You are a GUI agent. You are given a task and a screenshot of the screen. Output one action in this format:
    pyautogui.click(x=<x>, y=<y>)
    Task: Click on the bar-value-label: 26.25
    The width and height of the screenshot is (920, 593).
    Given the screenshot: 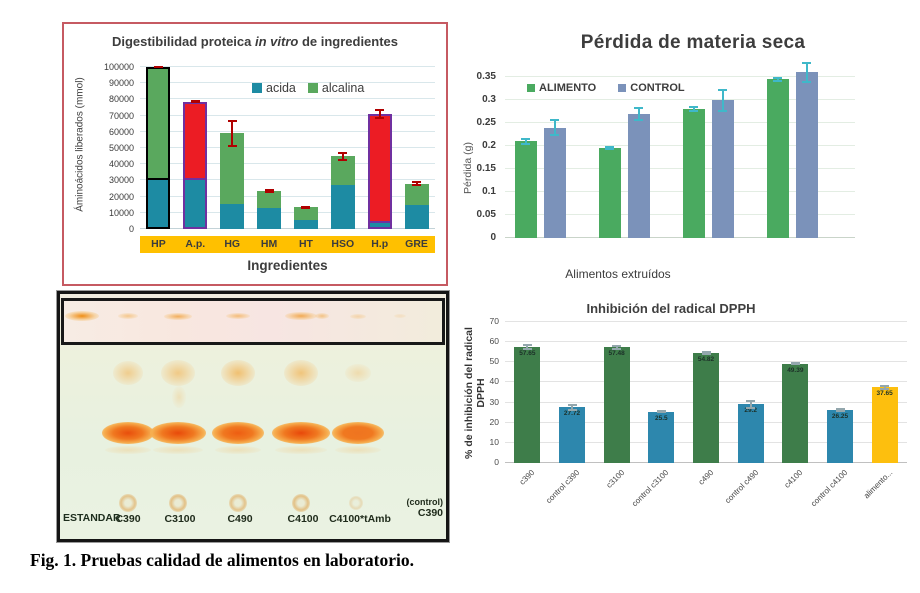 What is the action you would take?
    pyautogui.click(x=840, y=417)
    